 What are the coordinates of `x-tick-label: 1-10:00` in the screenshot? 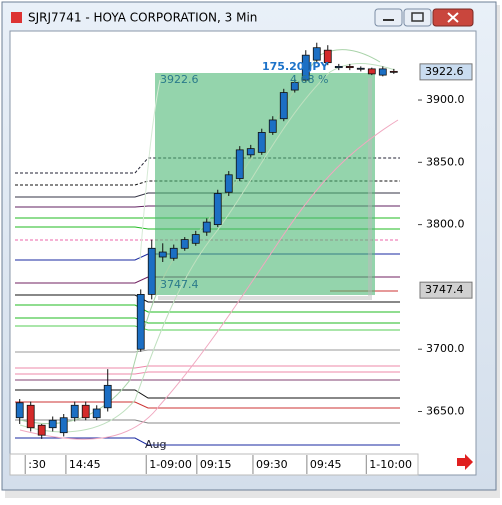 It's located at (390, 464).